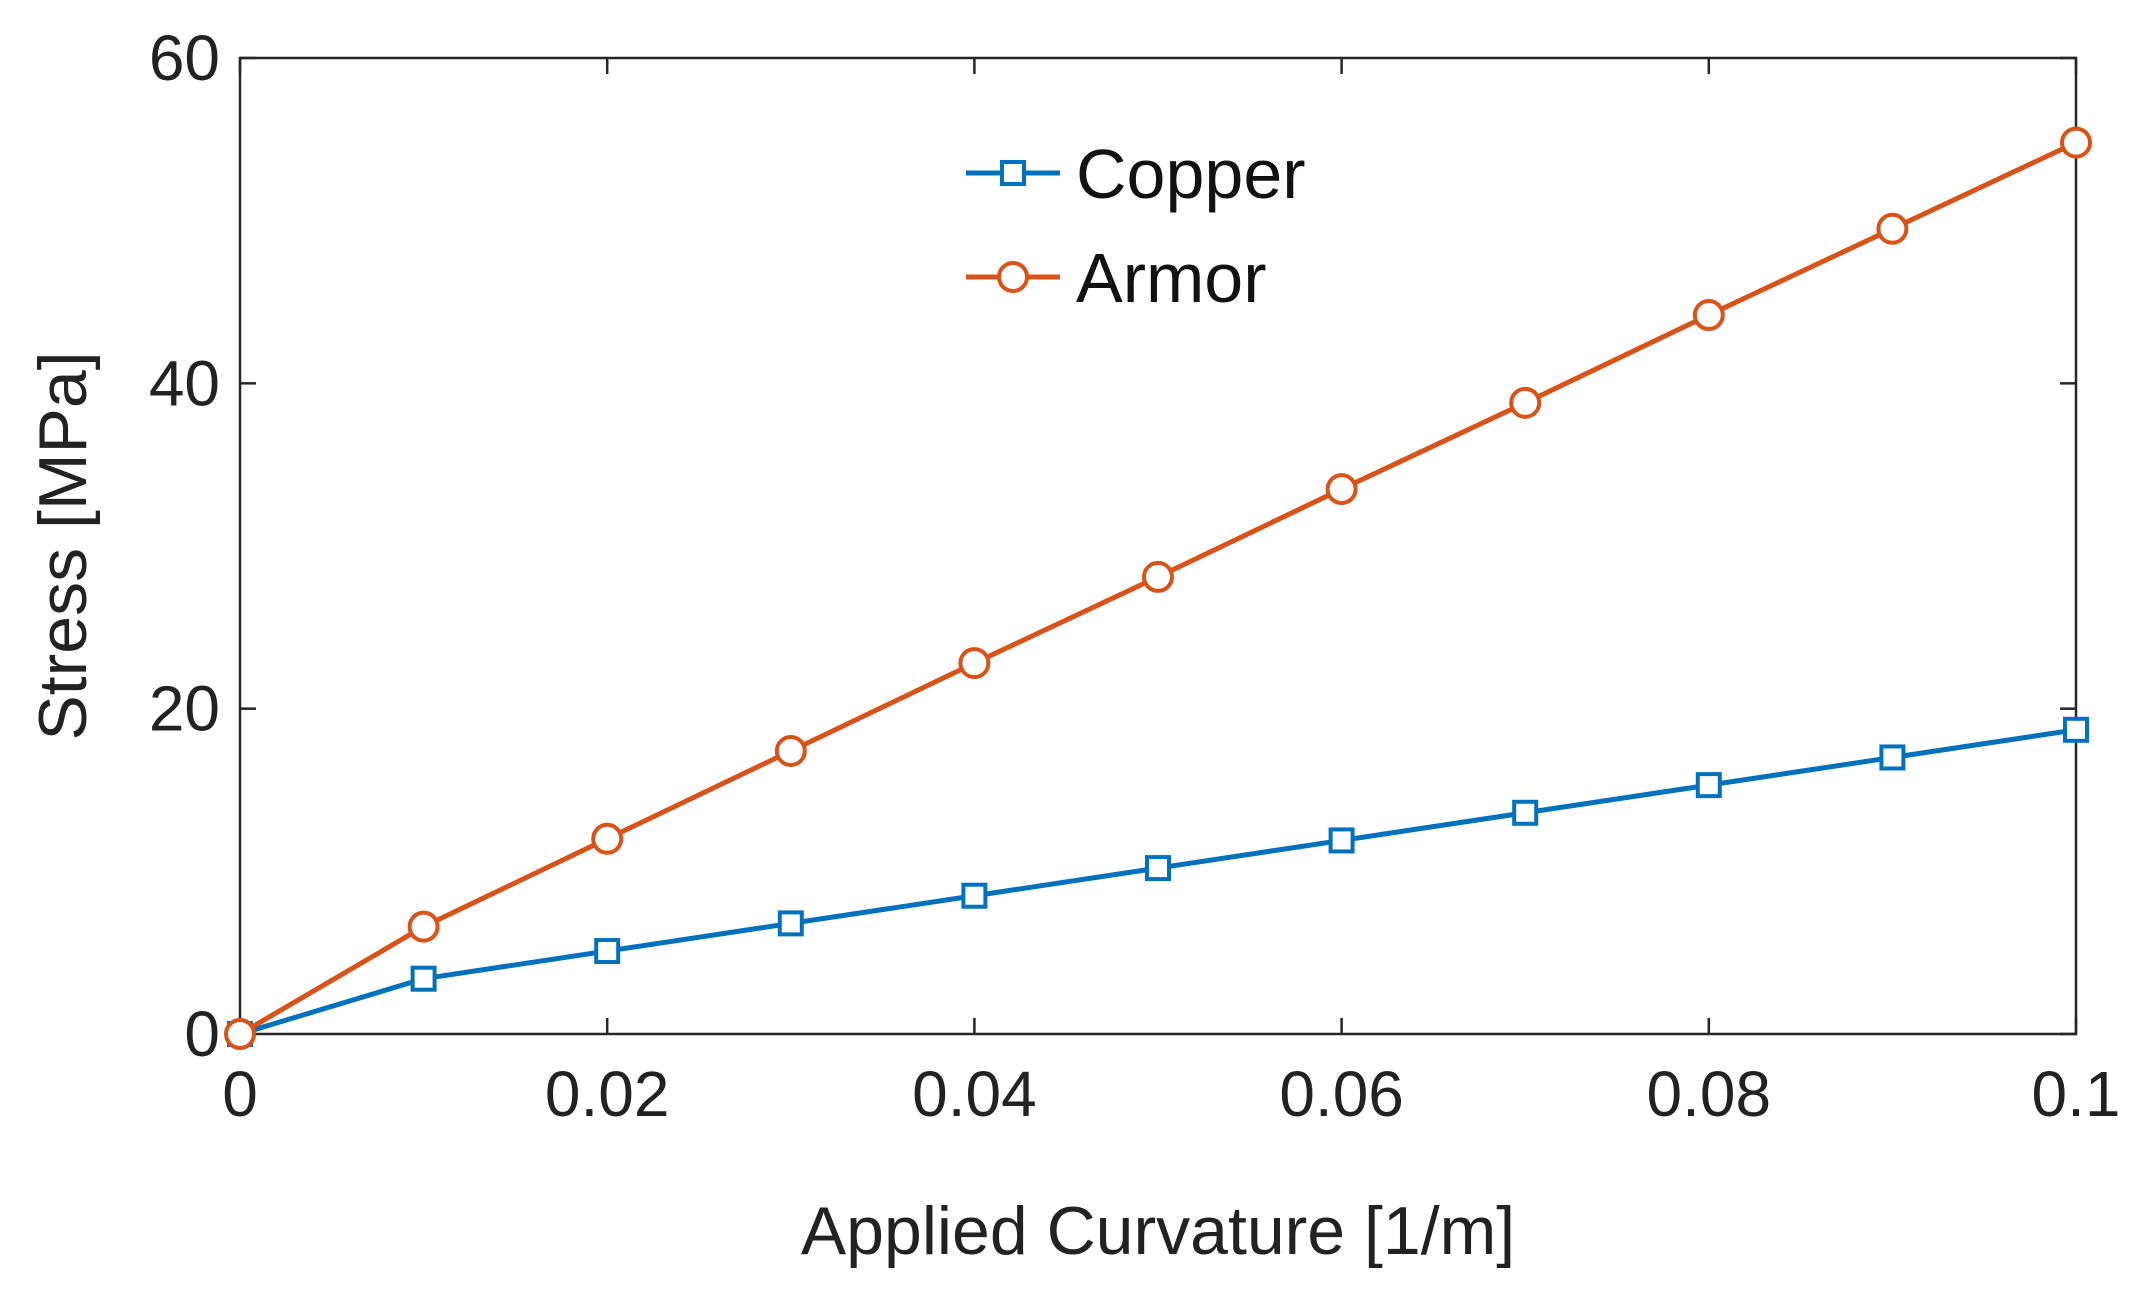 Image resolution: width=2138 pixels, height=1306 pixels. I want to click on legend-label: Copper, so click(1191, 174).